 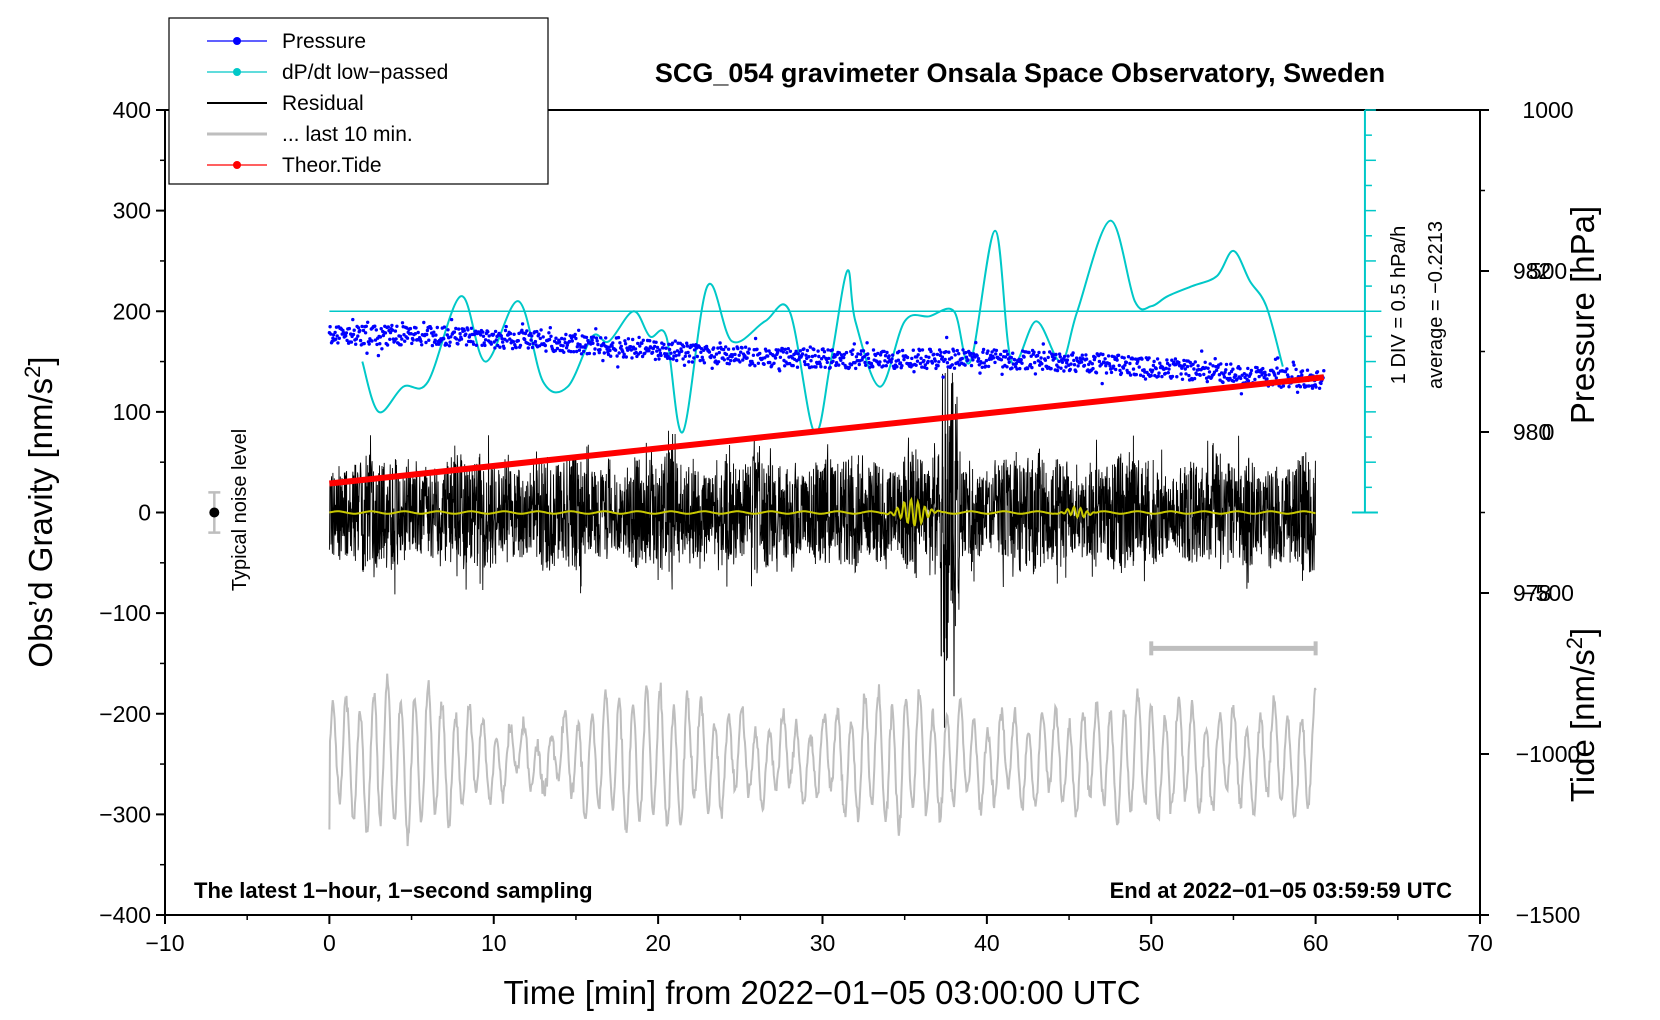 What do you see at coordinates (125, 613) in the screenshot?
I see `y-tick-label: −100` at bounding box center [125, 613].